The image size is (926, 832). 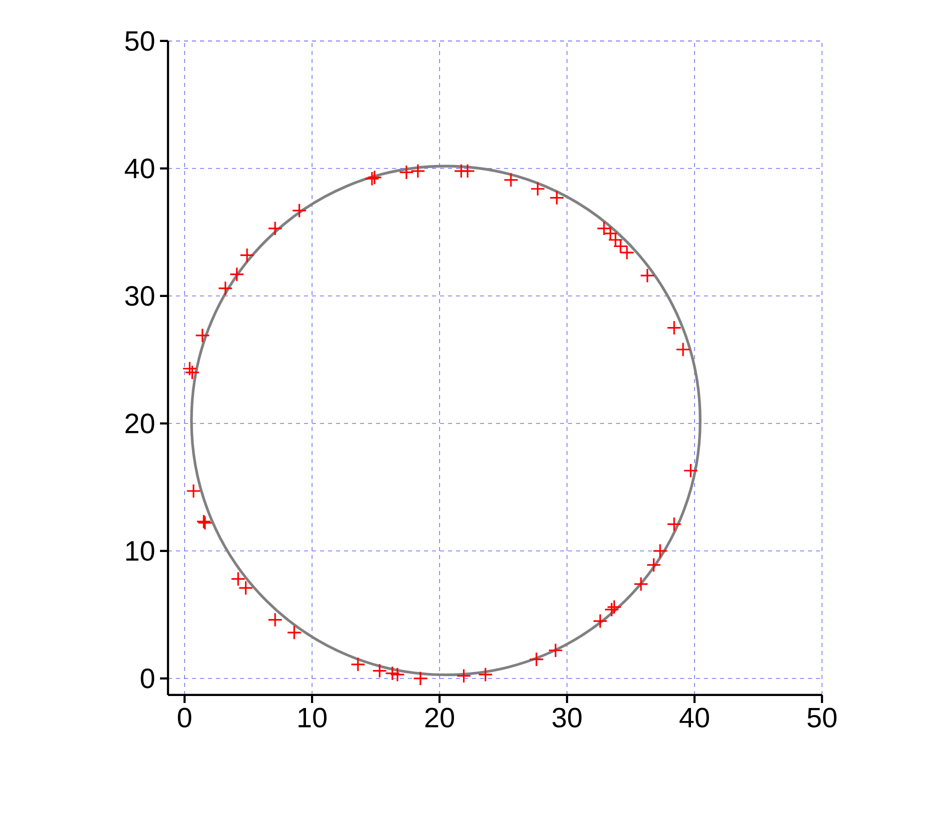 I want to click on y-tick-label: 40, so click(x=139, y=168).